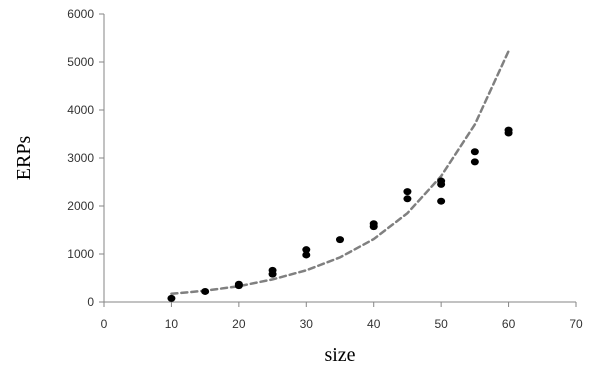 The image size is (591, 371). Describe the element at coordinates (80, 62) in the screenshot. I see `y-tick-label: 5000` at that location.